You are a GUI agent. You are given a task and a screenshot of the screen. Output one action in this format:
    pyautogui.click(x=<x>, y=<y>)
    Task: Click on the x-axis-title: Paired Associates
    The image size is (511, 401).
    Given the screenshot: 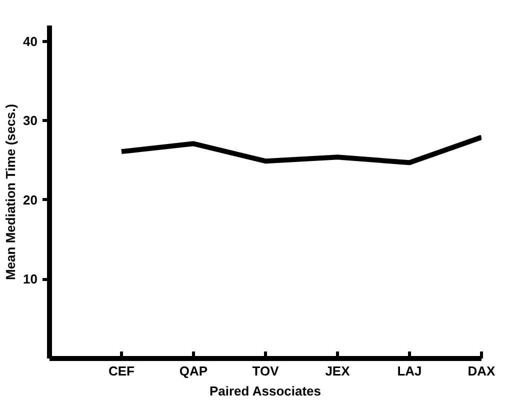 What is the action you would take?
    pyautogui.click(x=266, y=391)
    